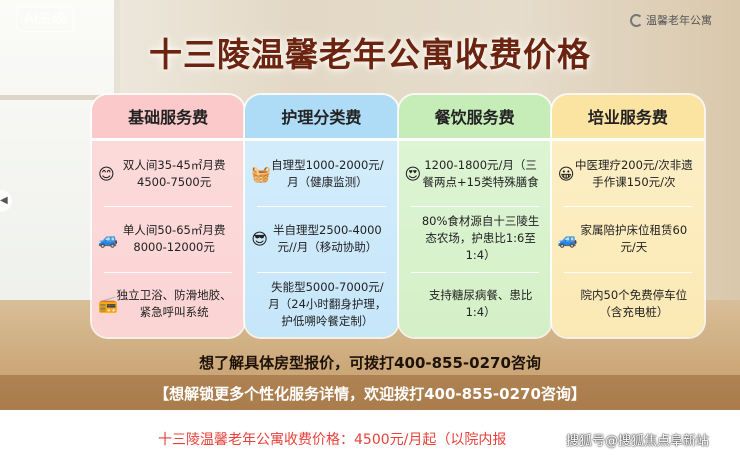 The height and width of the screenshot is (455, 740). I want to click on fee-item-text: 独立卫浴、防滑地胶、紧急呼叫系统, so click(174, 304).